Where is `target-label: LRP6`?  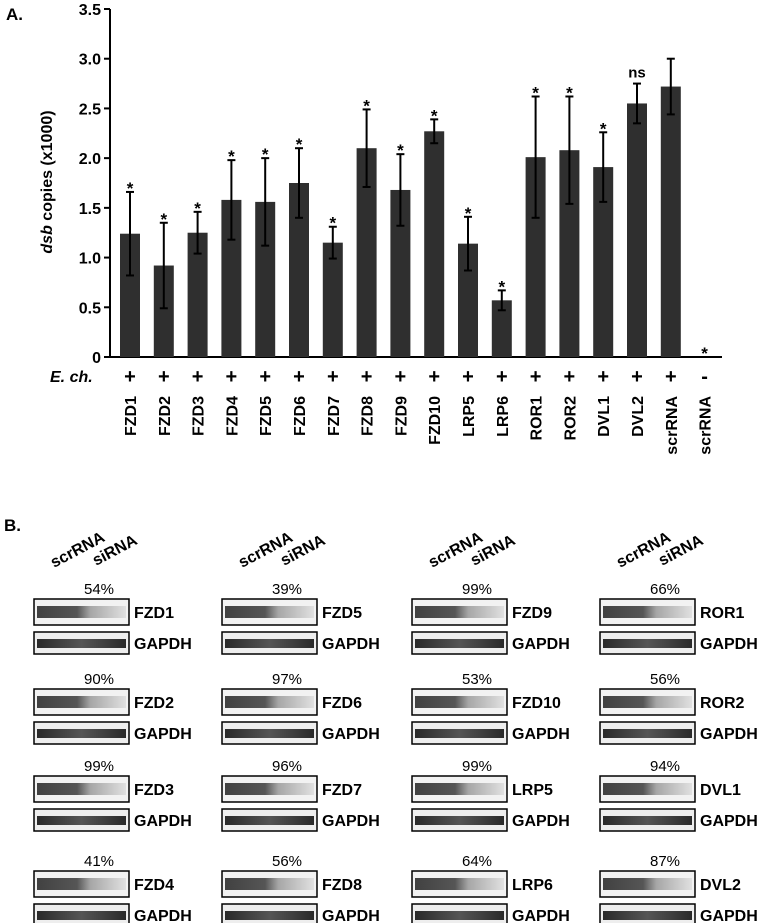 target-label: LRP6 is located at coordinates (532, 885).